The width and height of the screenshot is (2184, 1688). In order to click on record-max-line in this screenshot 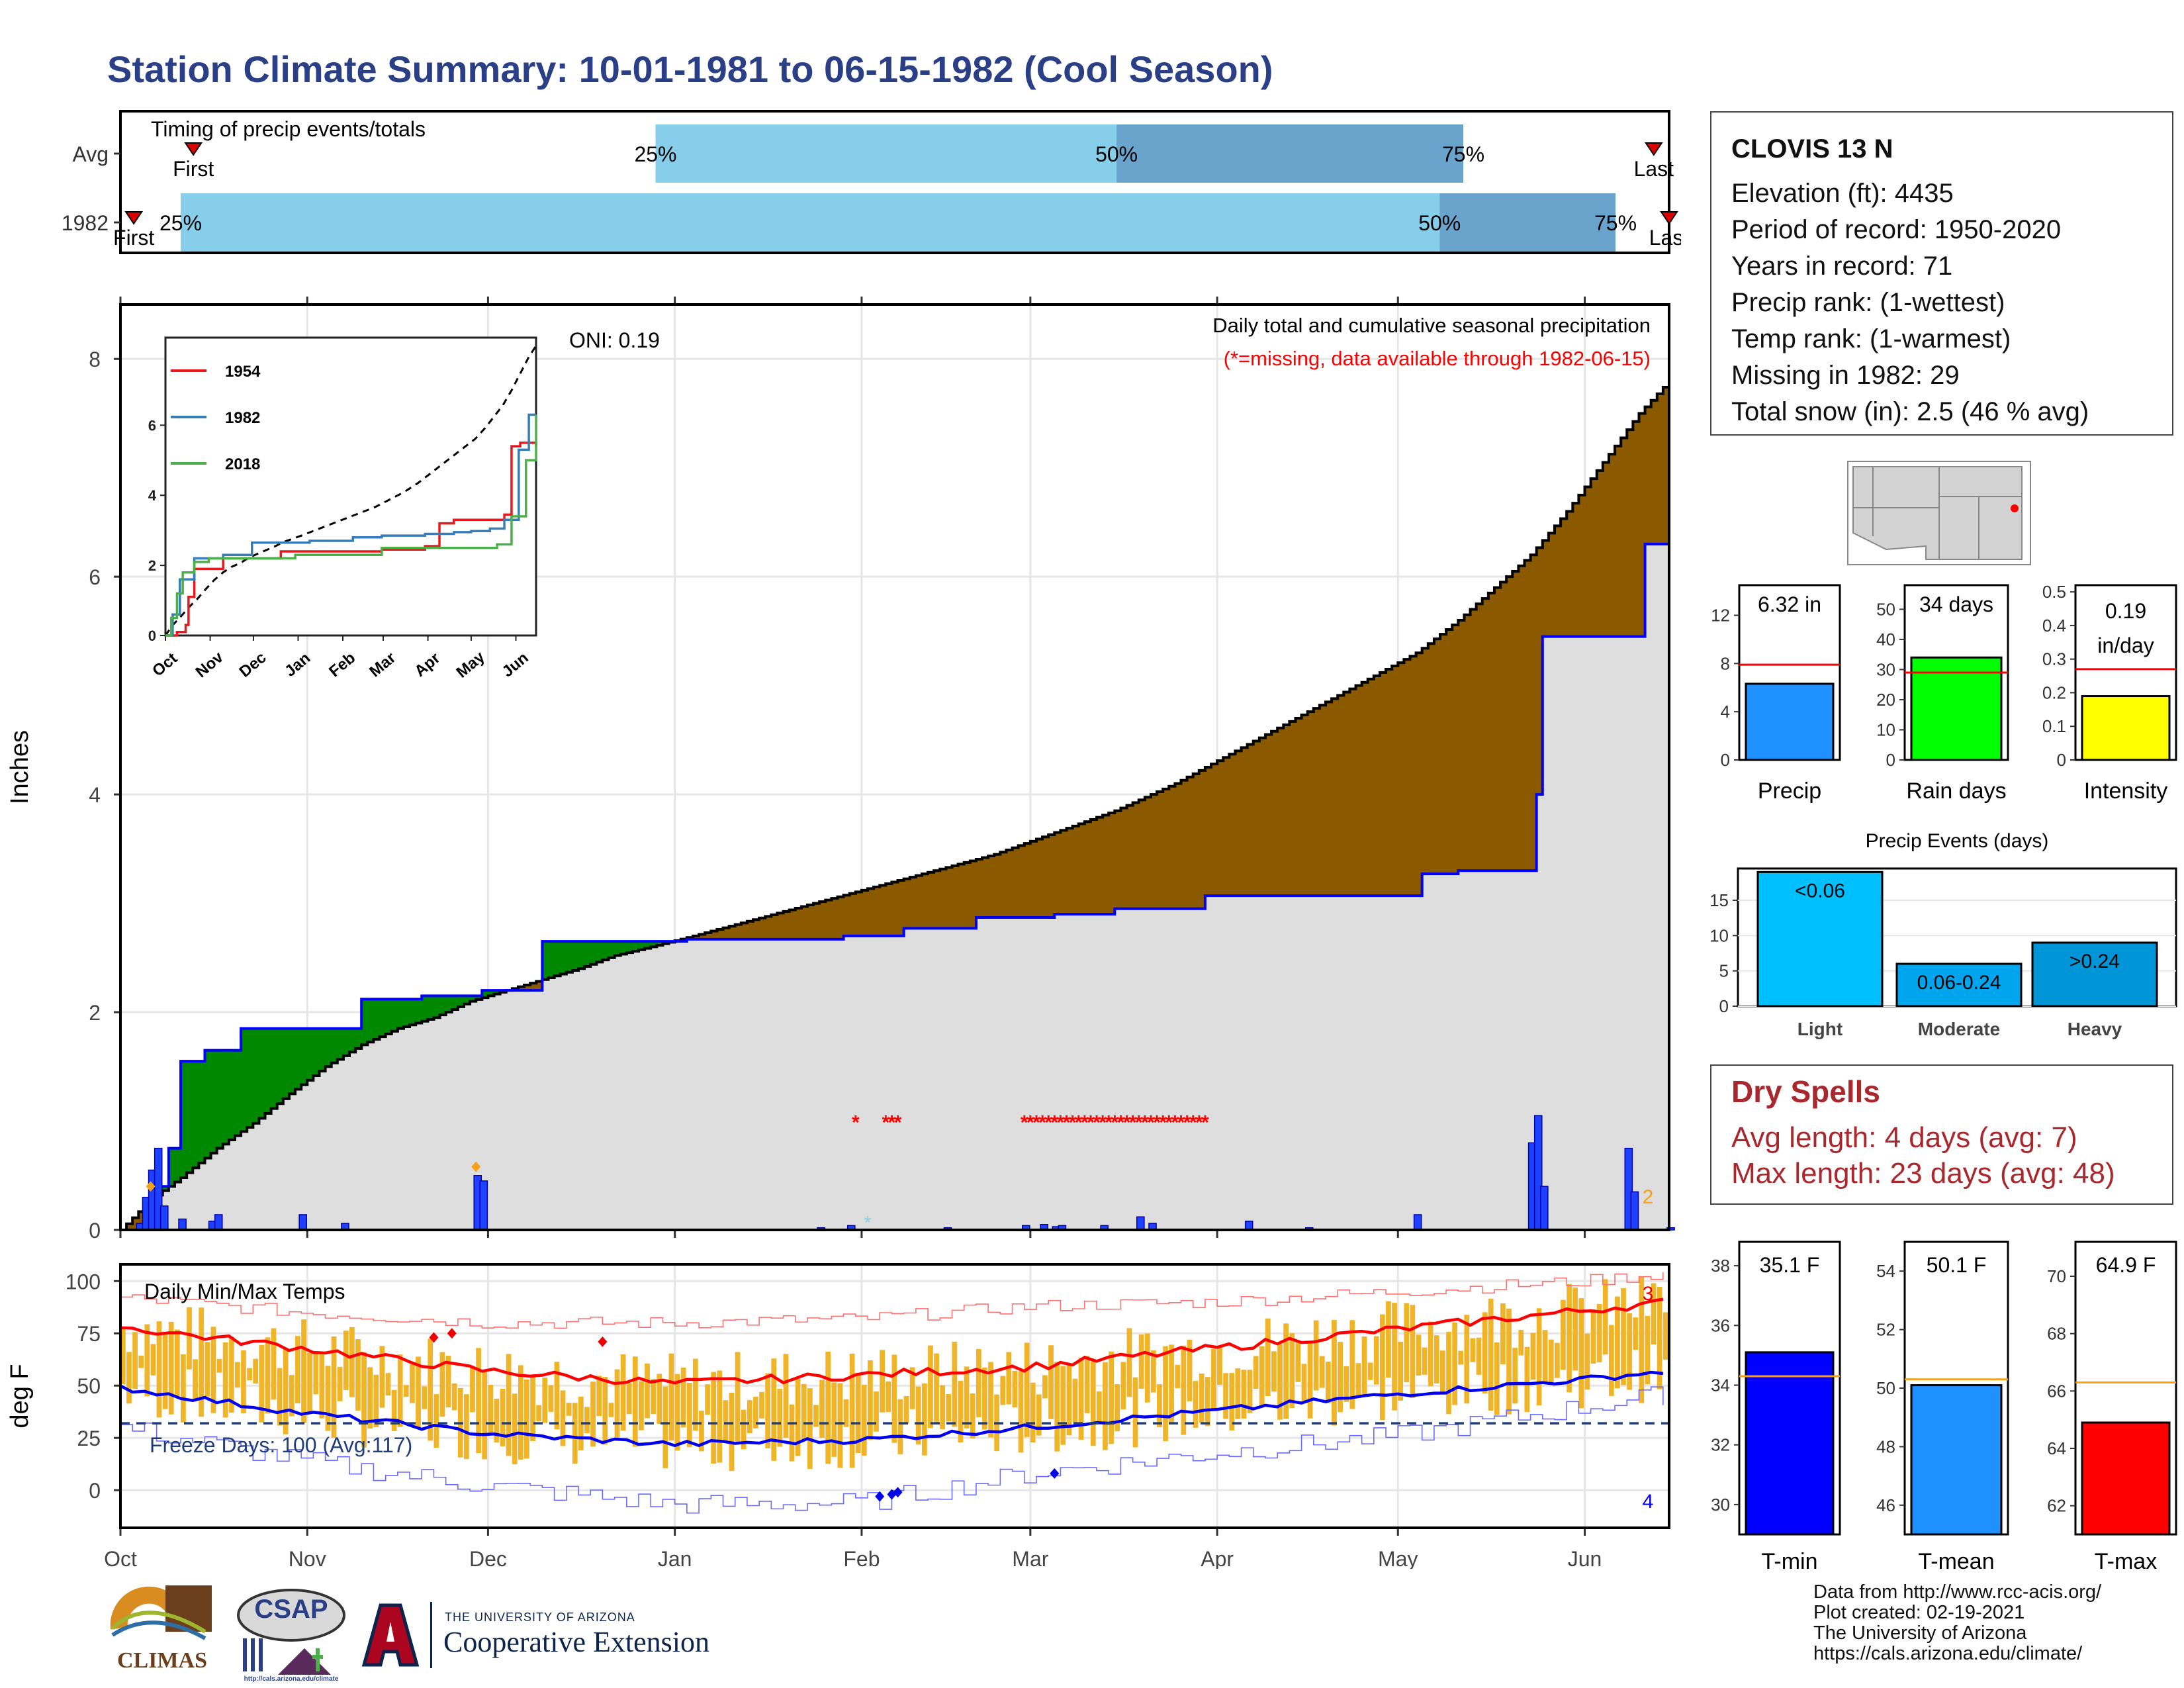, I will do `click(892, 1300)`.